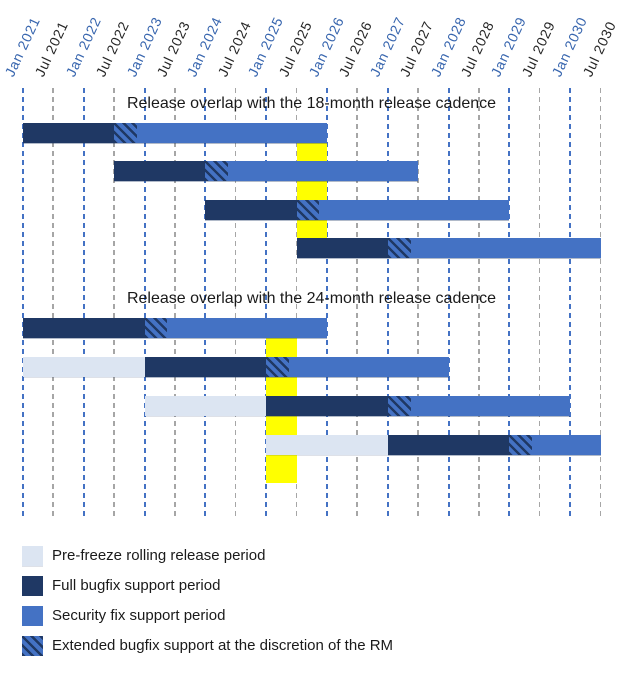 The width and height of the screenshot is (643, 680). What do you see at coordinates (235, 302) in the screenshot?
I see `gridline-jul-2024` at bounding box center [235, 302].